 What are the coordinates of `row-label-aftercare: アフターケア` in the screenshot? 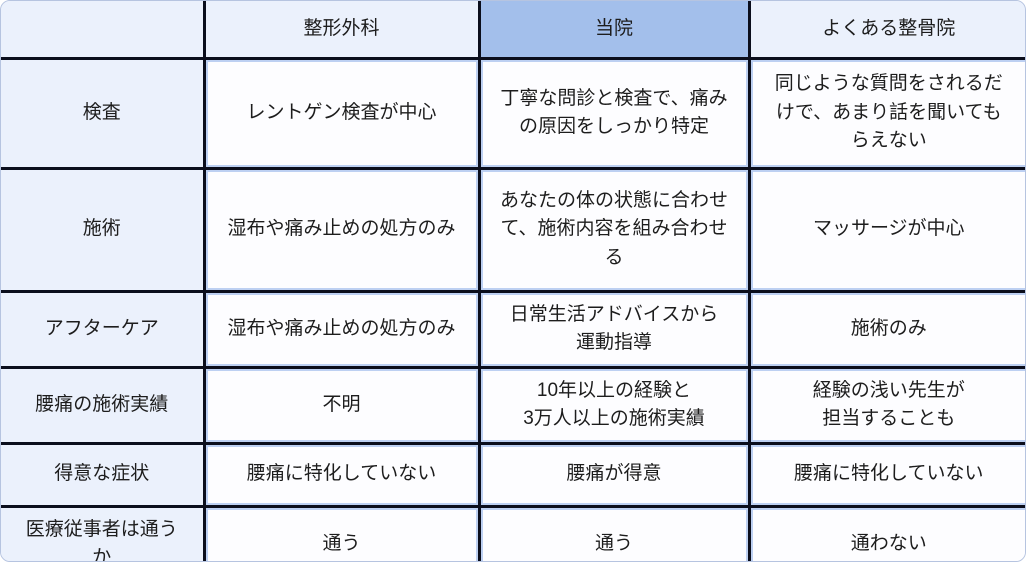 It's located at (103, 329).